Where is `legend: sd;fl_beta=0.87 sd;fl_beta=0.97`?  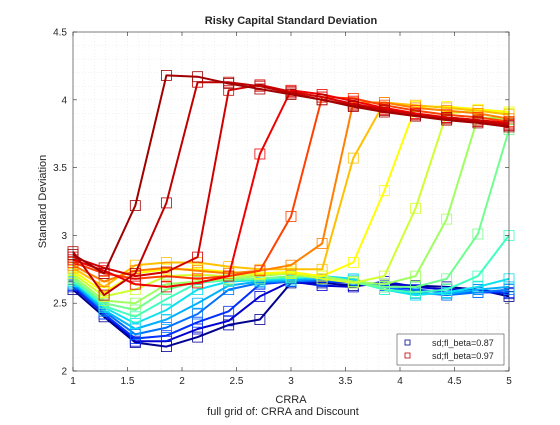
legend: sd;fl_beta=0.87 sd;fl_beta=0.97 is located at coordinates (450, 349).